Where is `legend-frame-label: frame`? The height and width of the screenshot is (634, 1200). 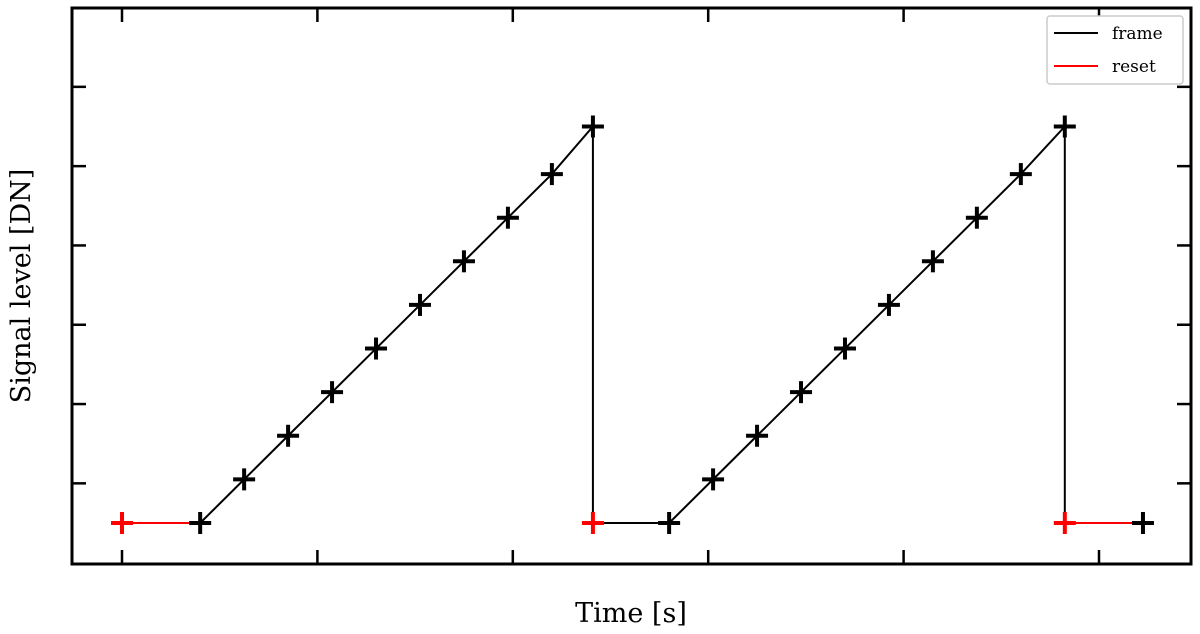
legend-frame-label: frame is located at coordinates (1137, 34).